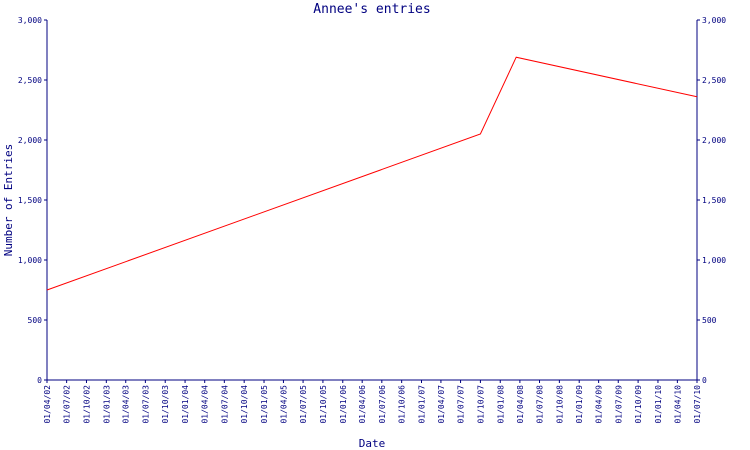 The height and width of the screenshot is (450, 750). I want to click on y-axis-right: 0 500 1,000 1,500 2,000 2,500 3,000, so click(711, 200).